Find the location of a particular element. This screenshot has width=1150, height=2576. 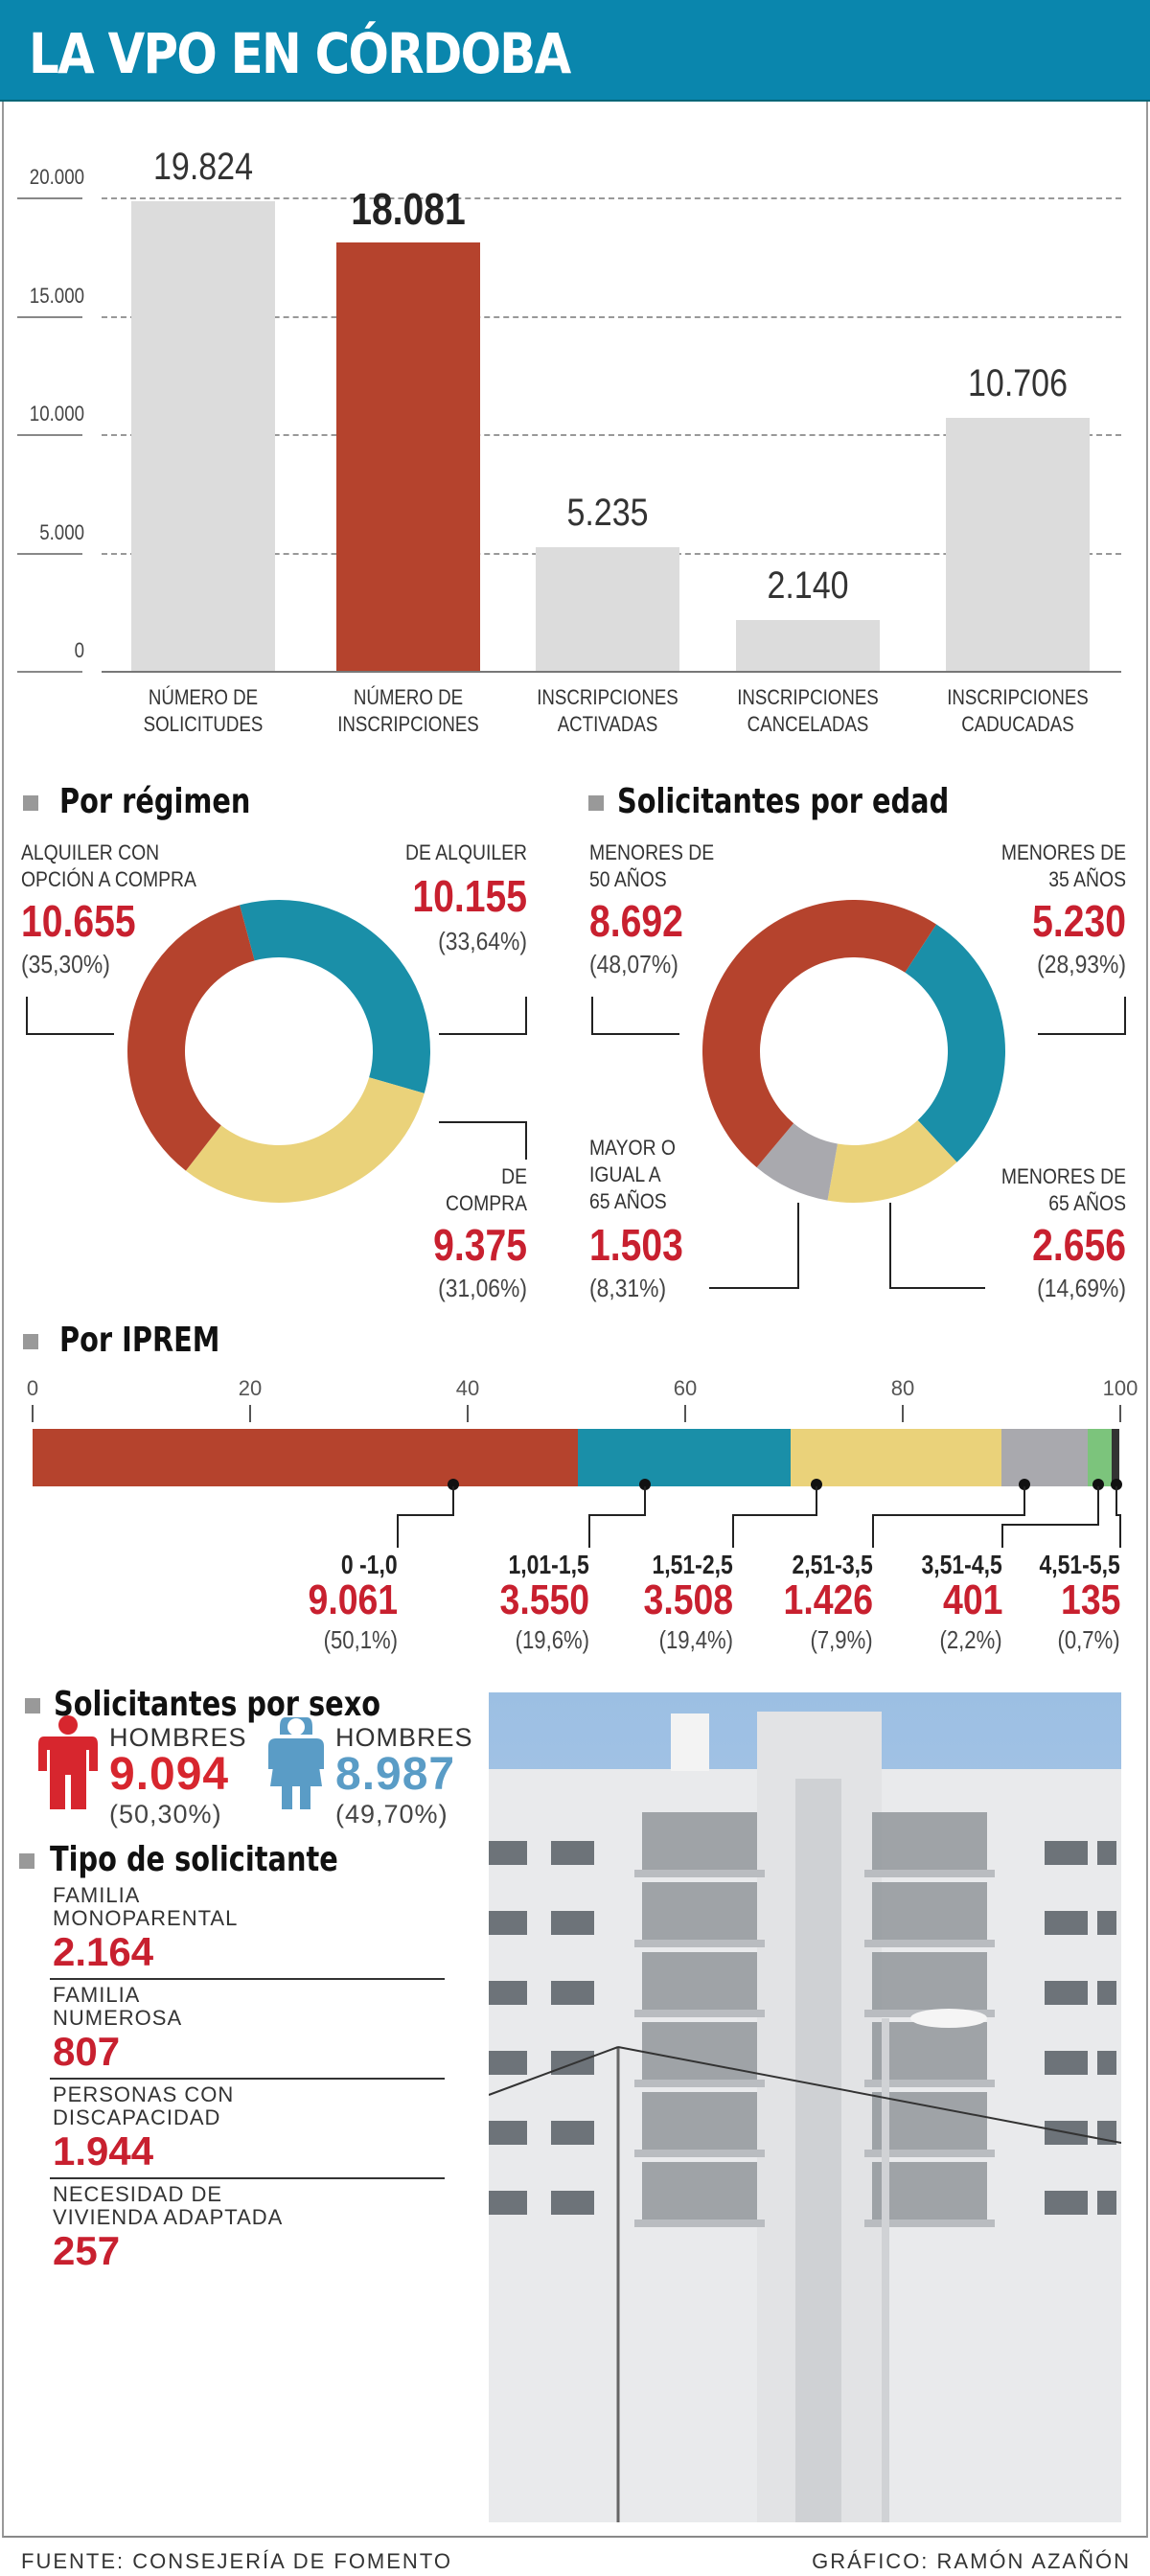

iprem-value: 1.426 is located at coordinates (828, 1599).